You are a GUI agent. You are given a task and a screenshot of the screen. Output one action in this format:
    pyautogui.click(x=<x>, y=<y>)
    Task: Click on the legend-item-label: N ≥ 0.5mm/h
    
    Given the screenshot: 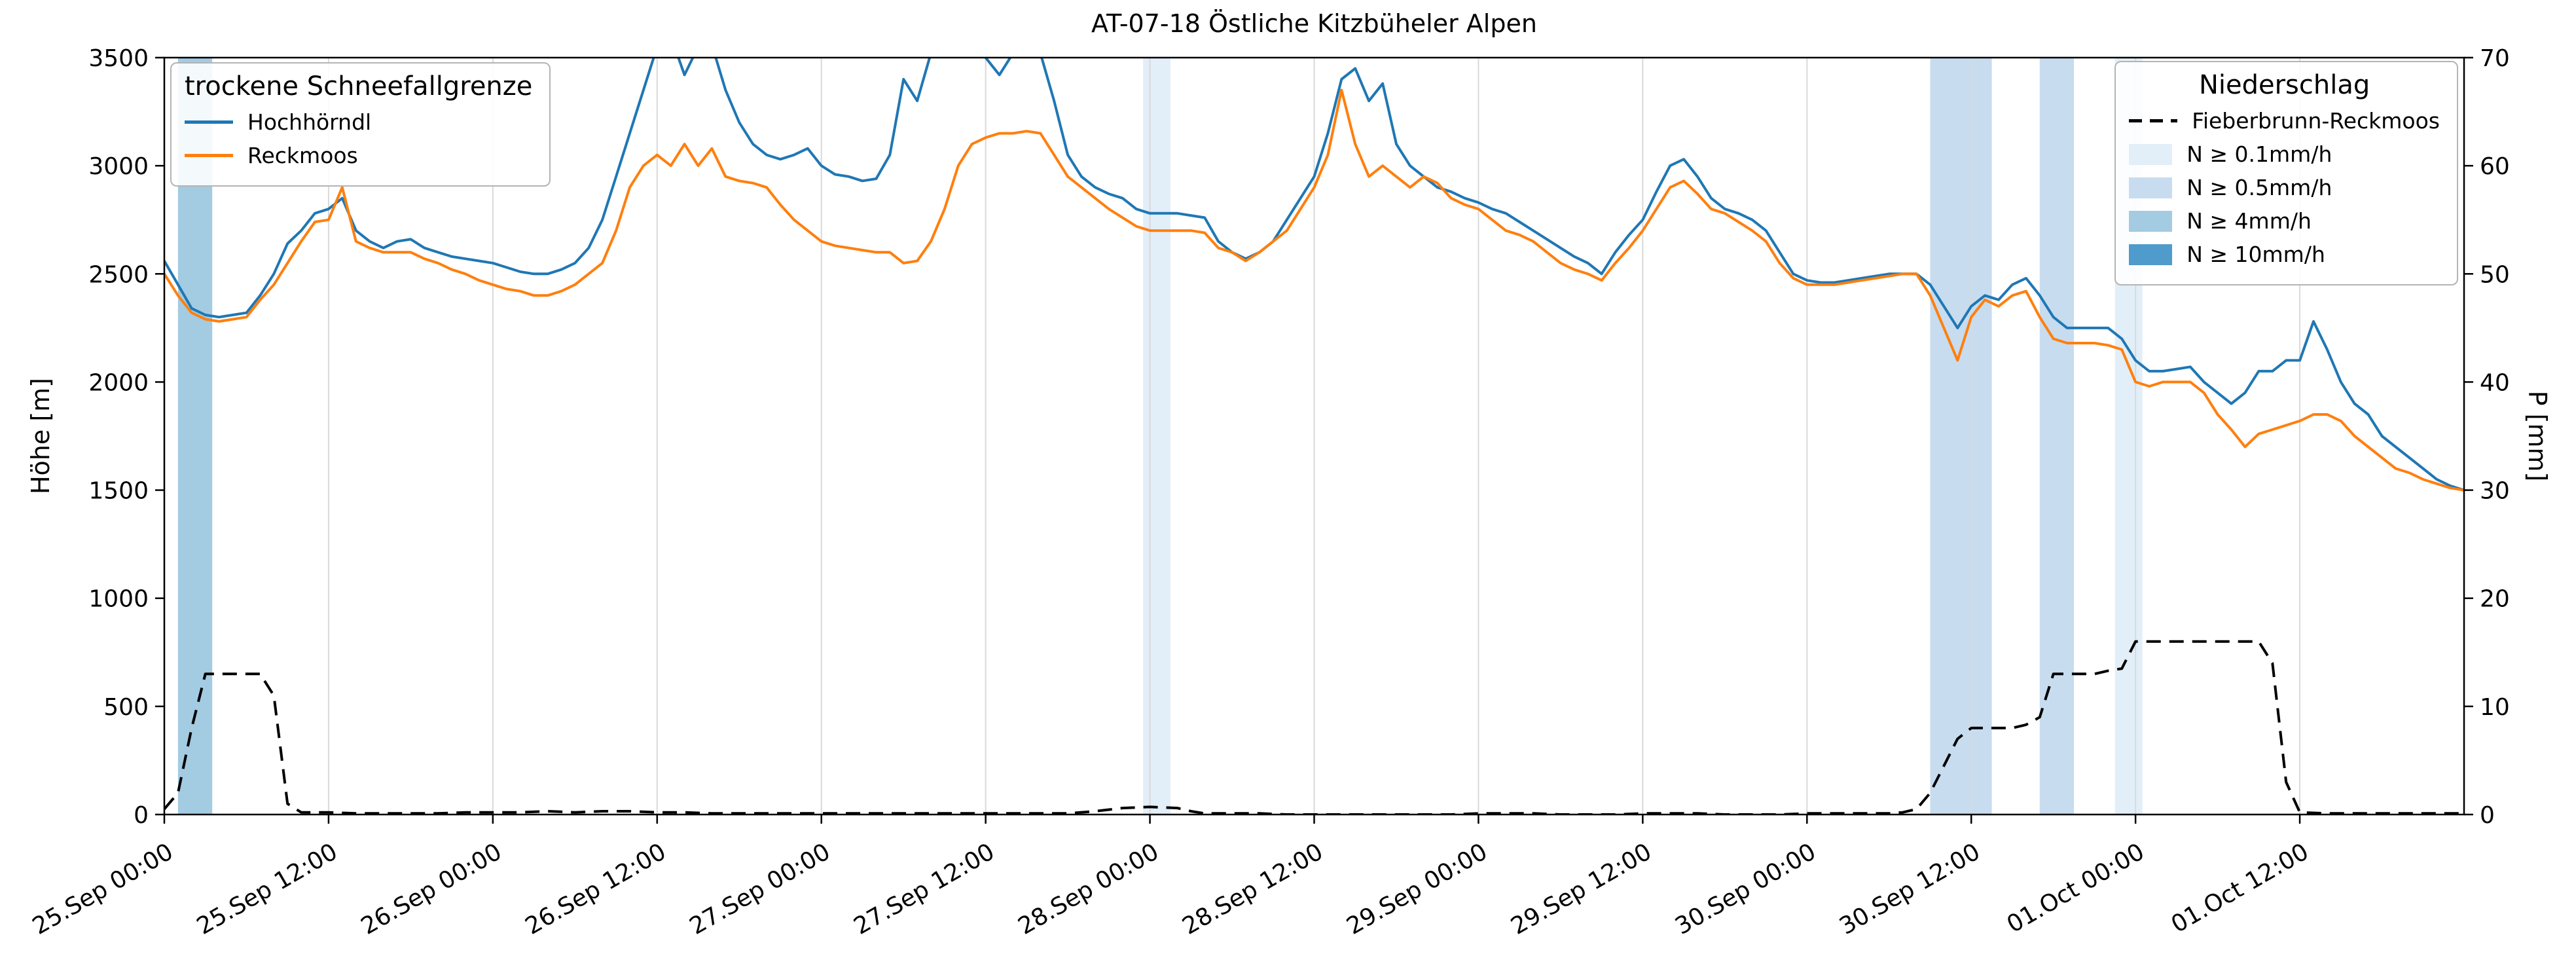 What is the action you would take?
    pyautogui.click(x=2259, y=187)
    